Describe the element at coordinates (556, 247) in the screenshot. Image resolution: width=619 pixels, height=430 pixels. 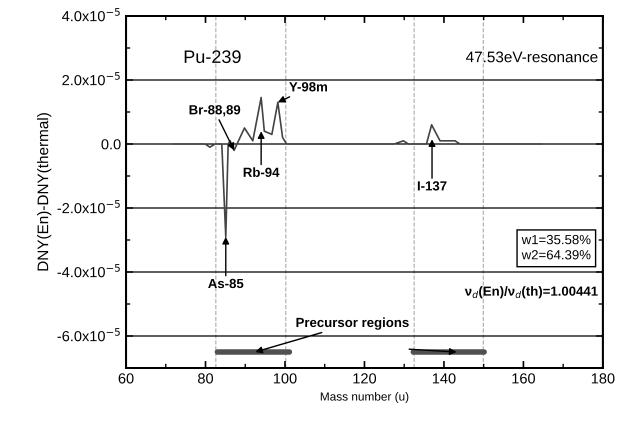
I see `annotation: w1=35.58% w2=64.39%` at that location.